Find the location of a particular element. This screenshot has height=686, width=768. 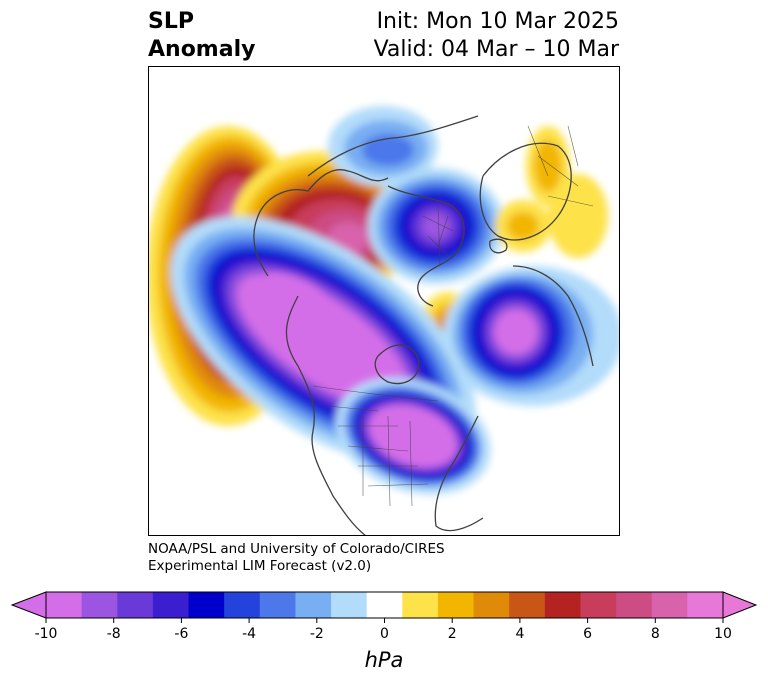

coast-greenland is located at coordinates (525, 191).